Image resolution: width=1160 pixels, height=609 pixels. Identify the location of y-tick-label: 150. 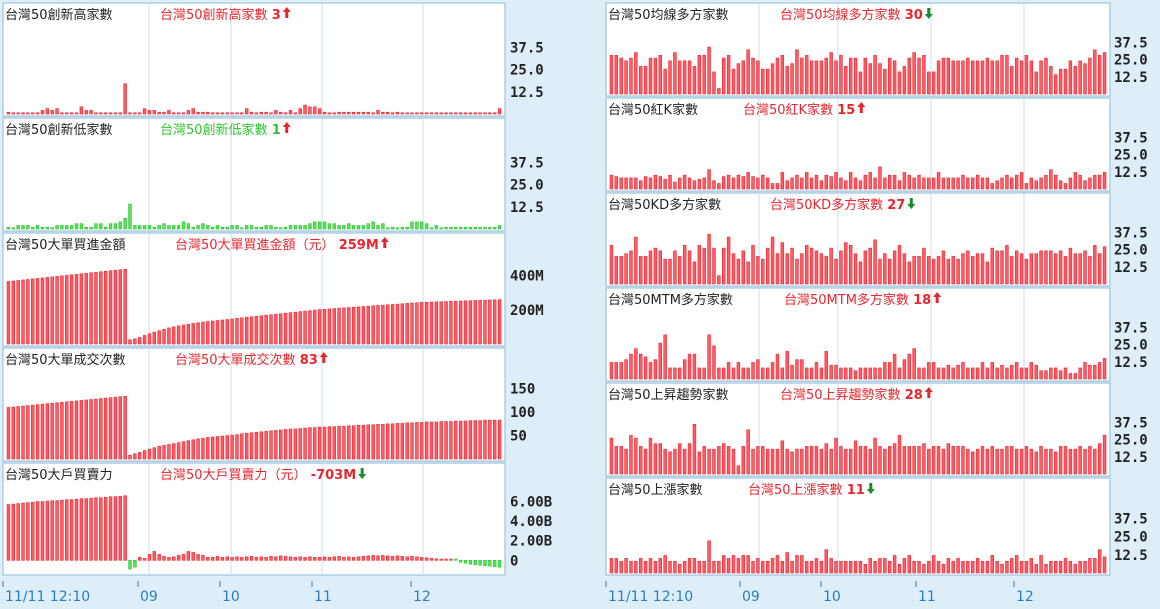
(522, 390).